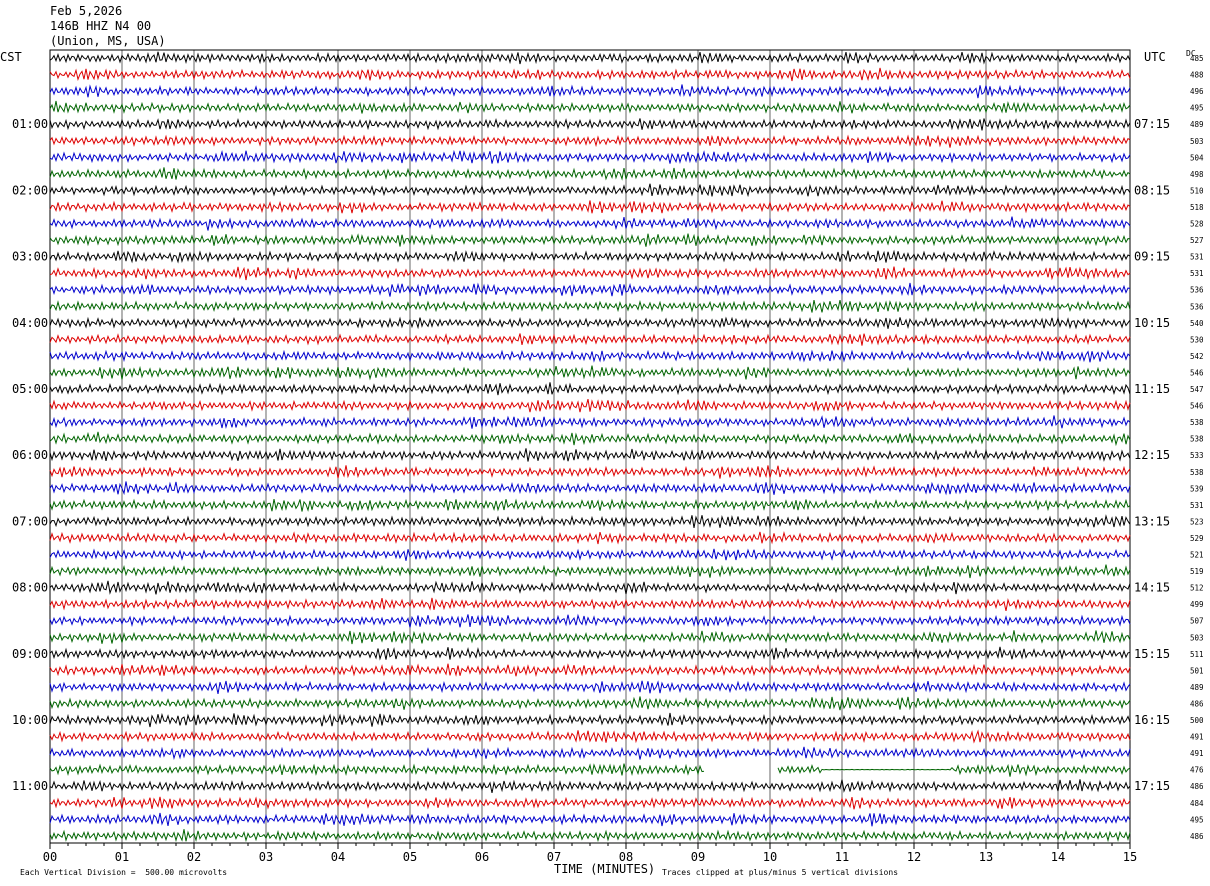  I want to click on left-hour-label: 09:00, so click(30, 654).